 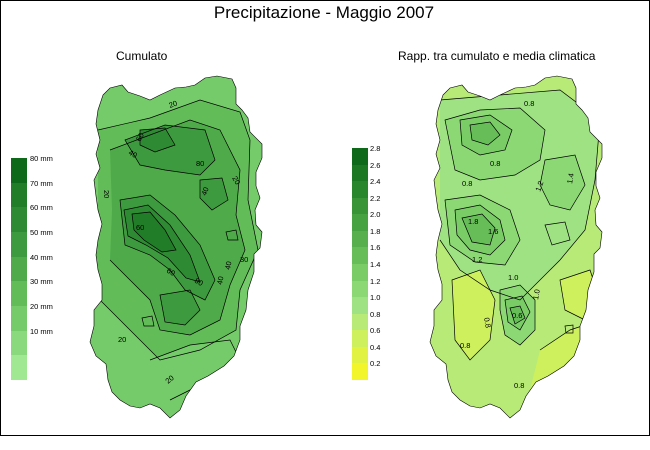 I want to click on right-panel-title: Rapp. tra cumulato e media climatica, so click(x=497, y=56).